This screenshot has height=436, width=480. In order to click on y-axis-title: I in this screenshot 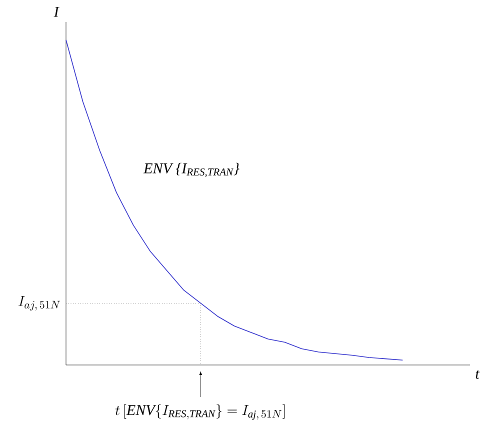, I will do `click(57, 11)`.